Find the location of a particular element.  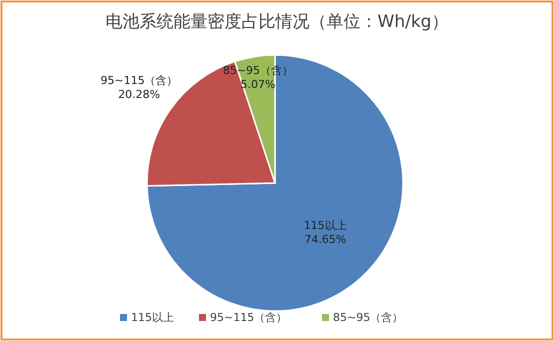

legend-label: 95~115（含） is located at coordinates (249, 317).